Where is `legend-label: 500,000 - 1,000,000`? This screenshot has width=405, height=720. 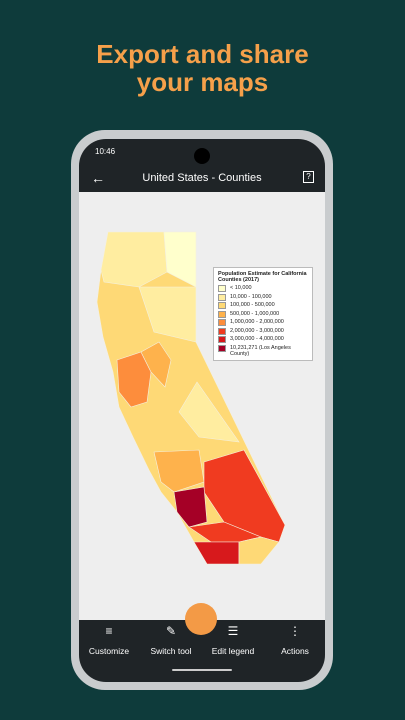 legend-label: 500,000 - 1,000,000 is located at coordinates (255, 313).